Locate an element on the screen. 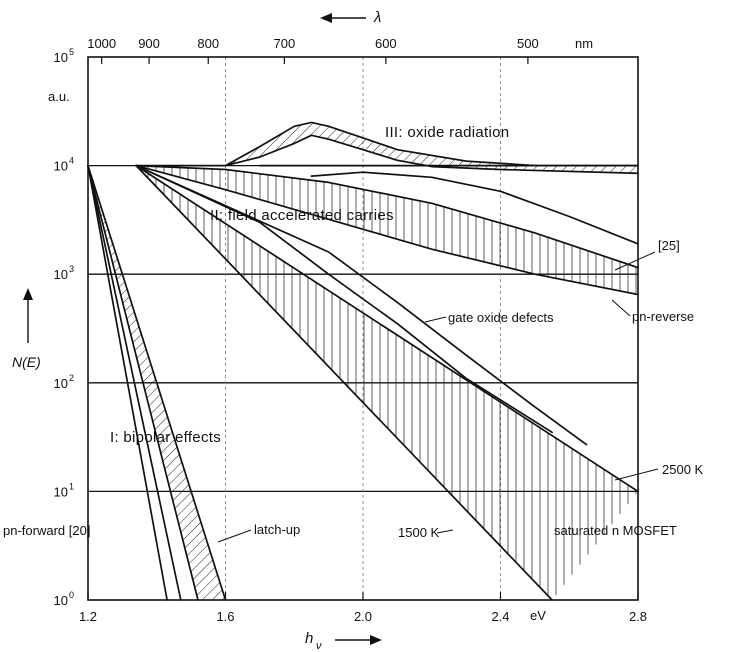  x-axis-label-sub: ν is located at coordinates (319, 646).